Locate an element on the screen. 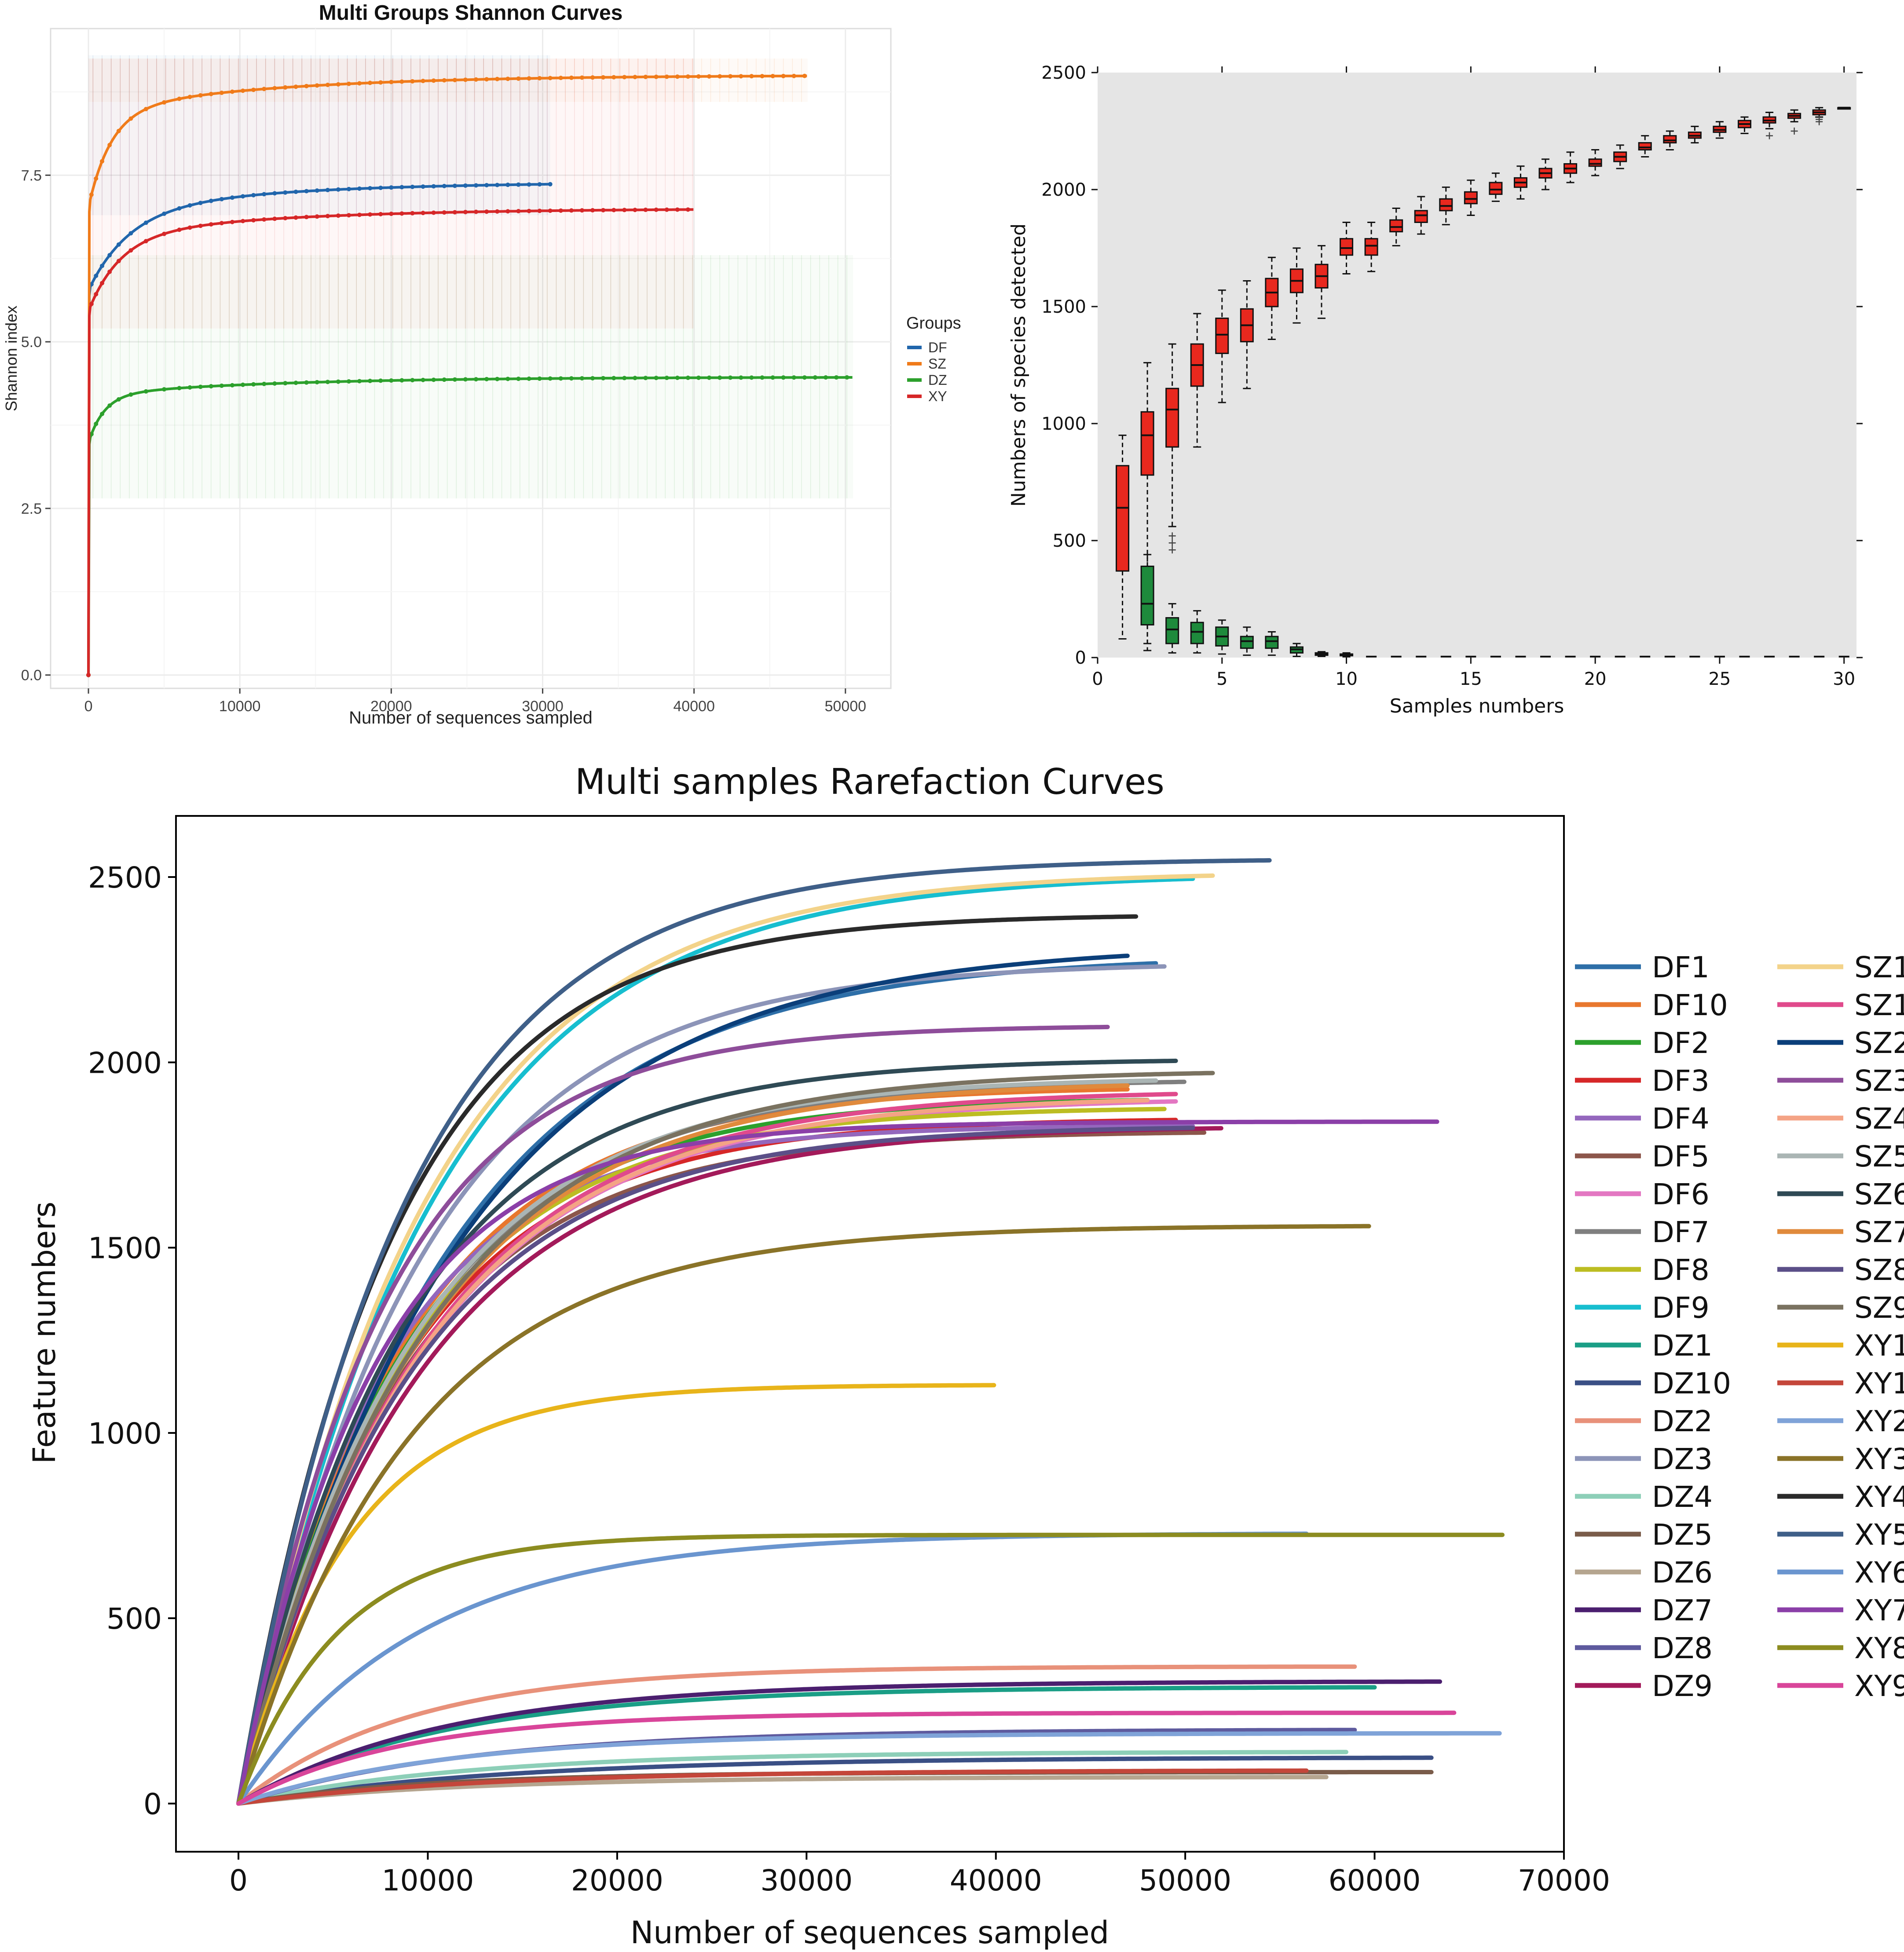 Image resolution: width=1904 pixels, height=1952 pixels. rarefaction-line-xy9 is located at coordinates (846, 1758).